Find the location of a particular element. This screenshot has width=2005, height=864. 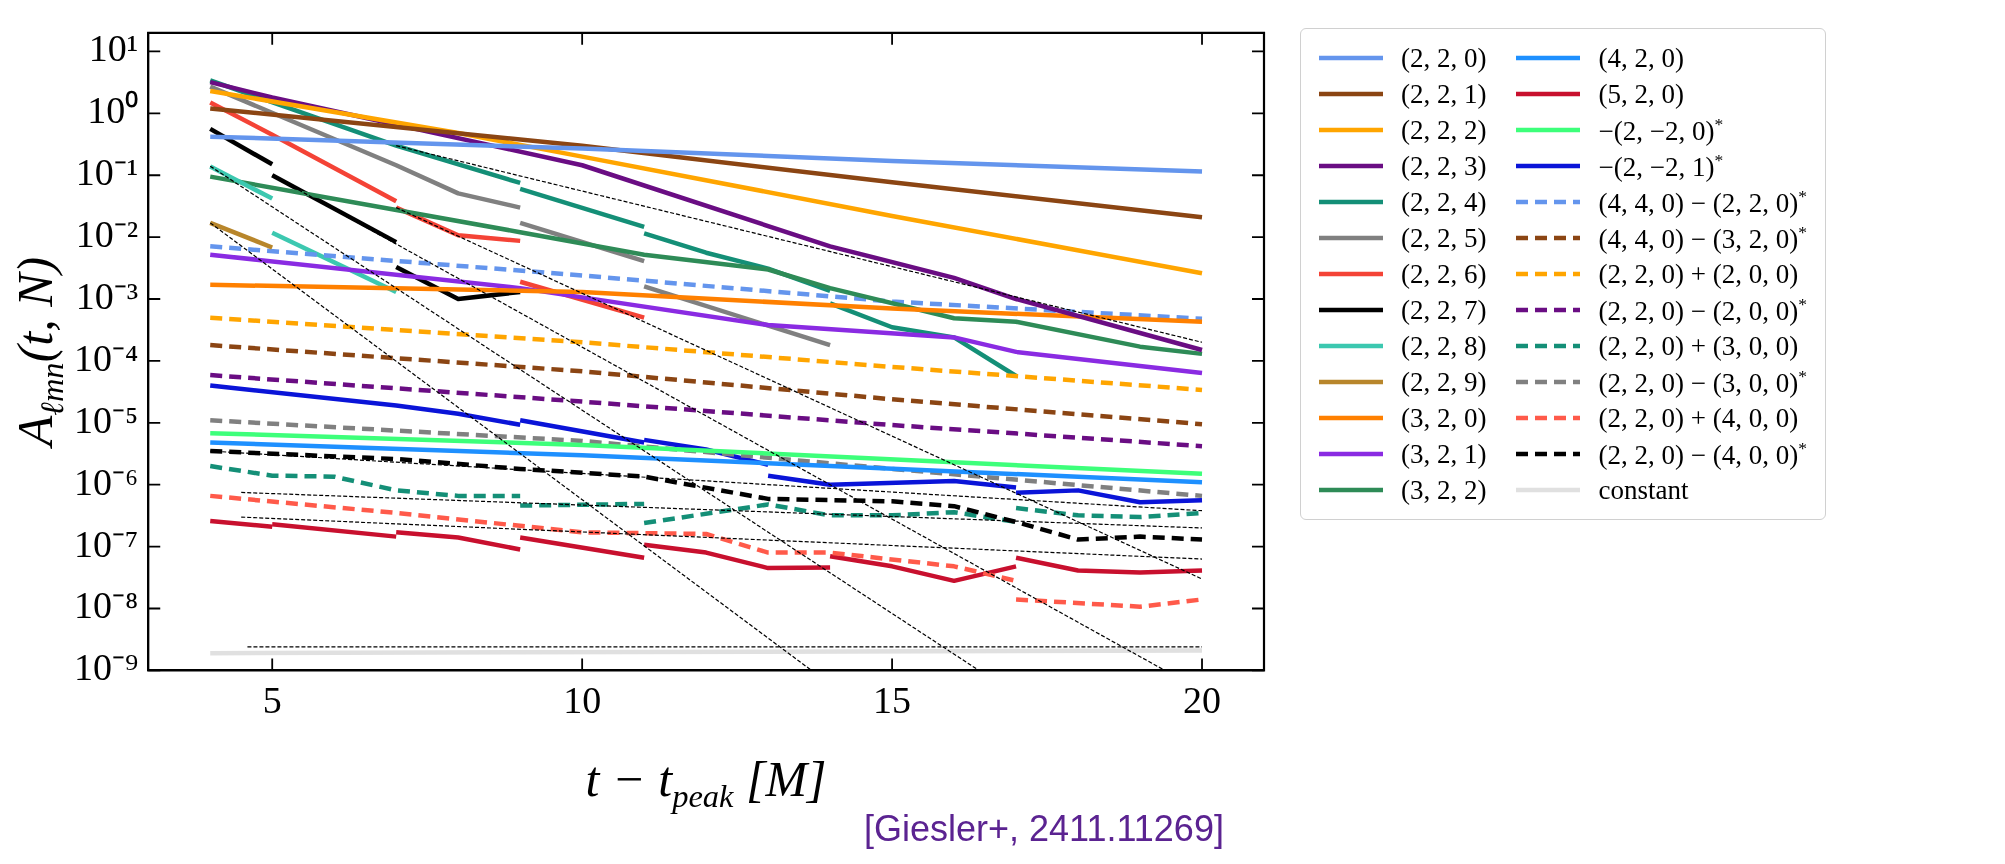

legend-label: (2, 2, 3) is located at coordinates (1444, 166).